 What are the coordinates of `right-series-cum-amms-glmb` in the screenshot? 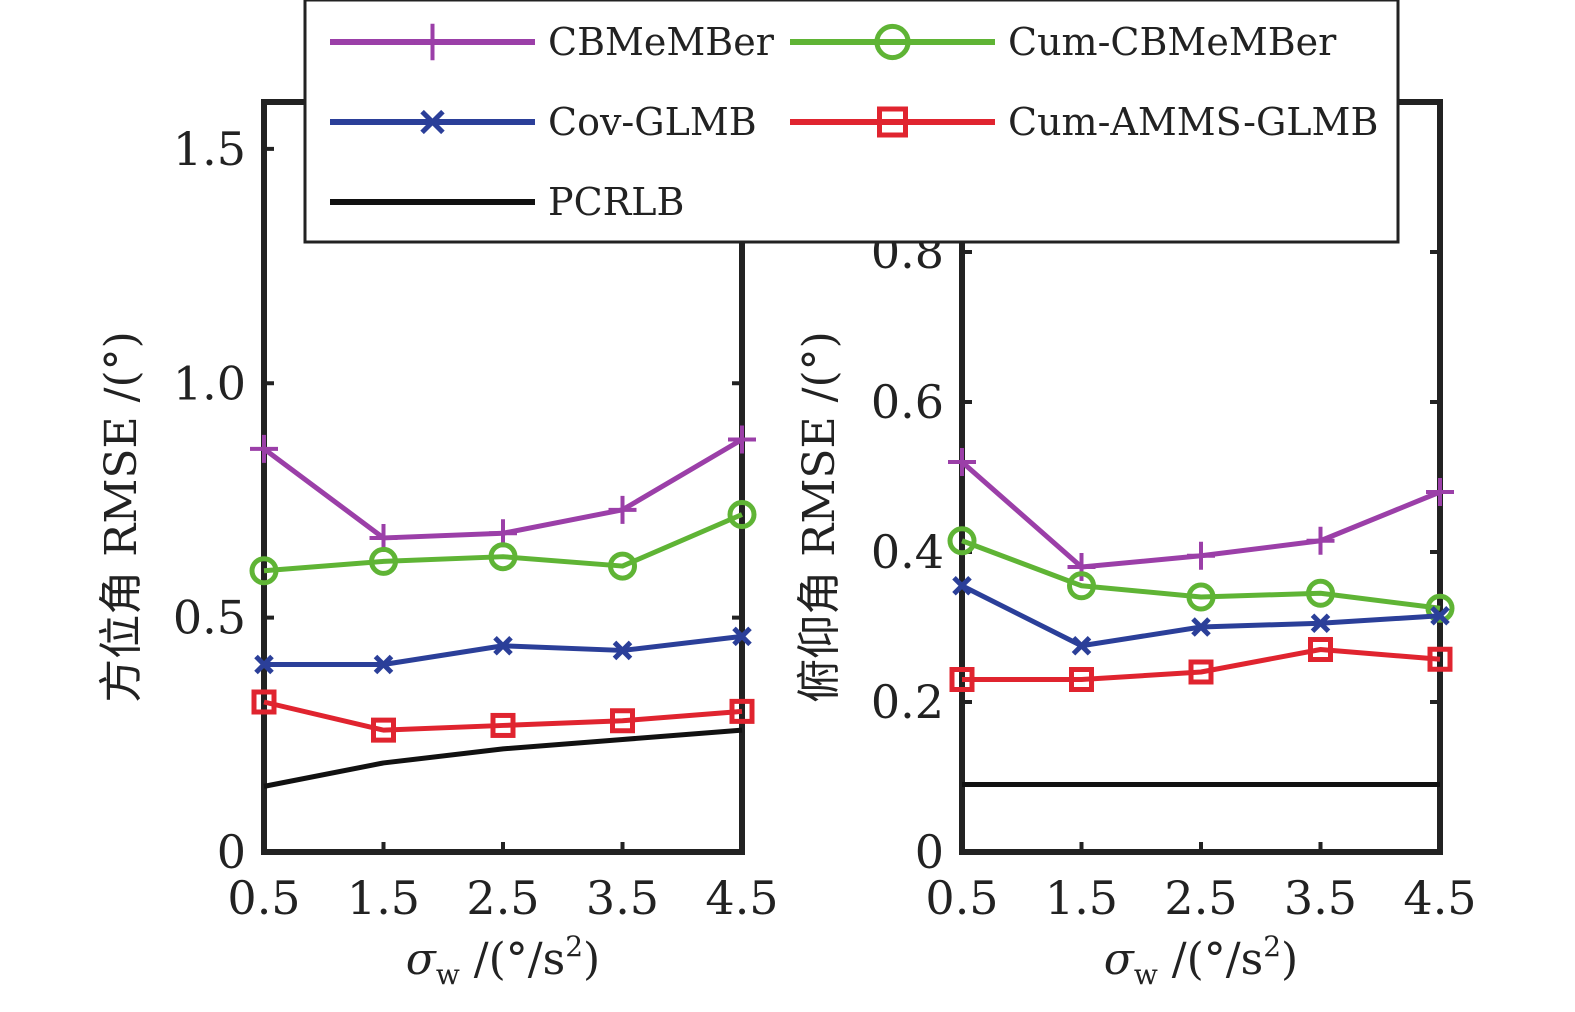 It's located at (1201, 664).